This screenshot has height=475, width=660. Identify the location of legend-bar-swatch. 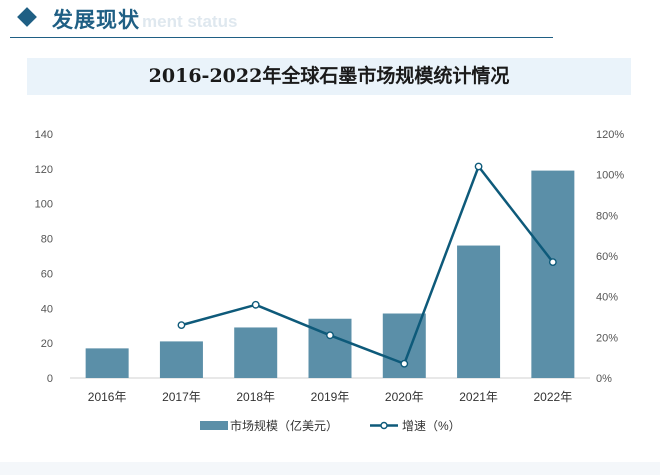
(214, 425).